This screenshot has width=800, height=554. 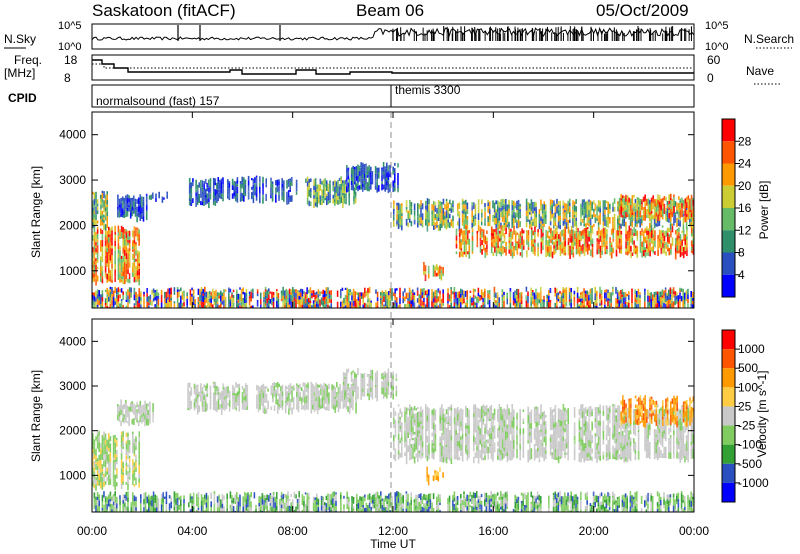 What do you see at coordinates (28, 60) in the screenshot?
I see `freq-label: Freq.` at bounding box center [28, 60].